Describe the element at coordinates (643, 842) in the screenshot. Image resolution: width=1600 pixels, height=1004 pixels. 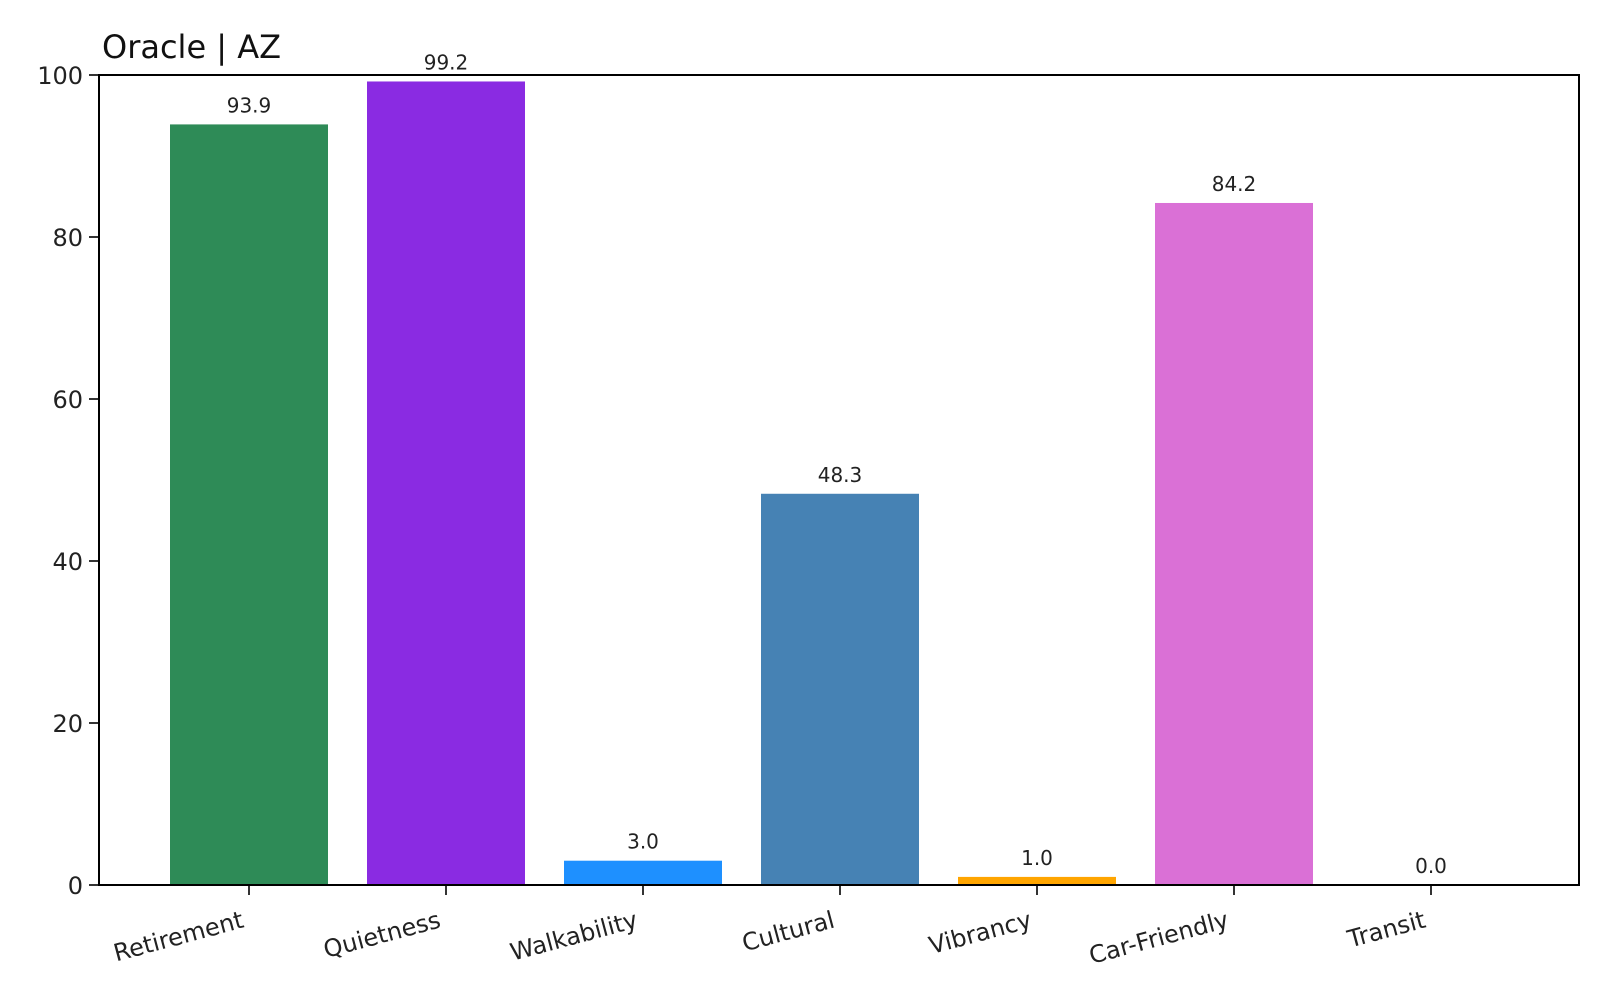
I see `value-label-walkability: 3.0` at that location.